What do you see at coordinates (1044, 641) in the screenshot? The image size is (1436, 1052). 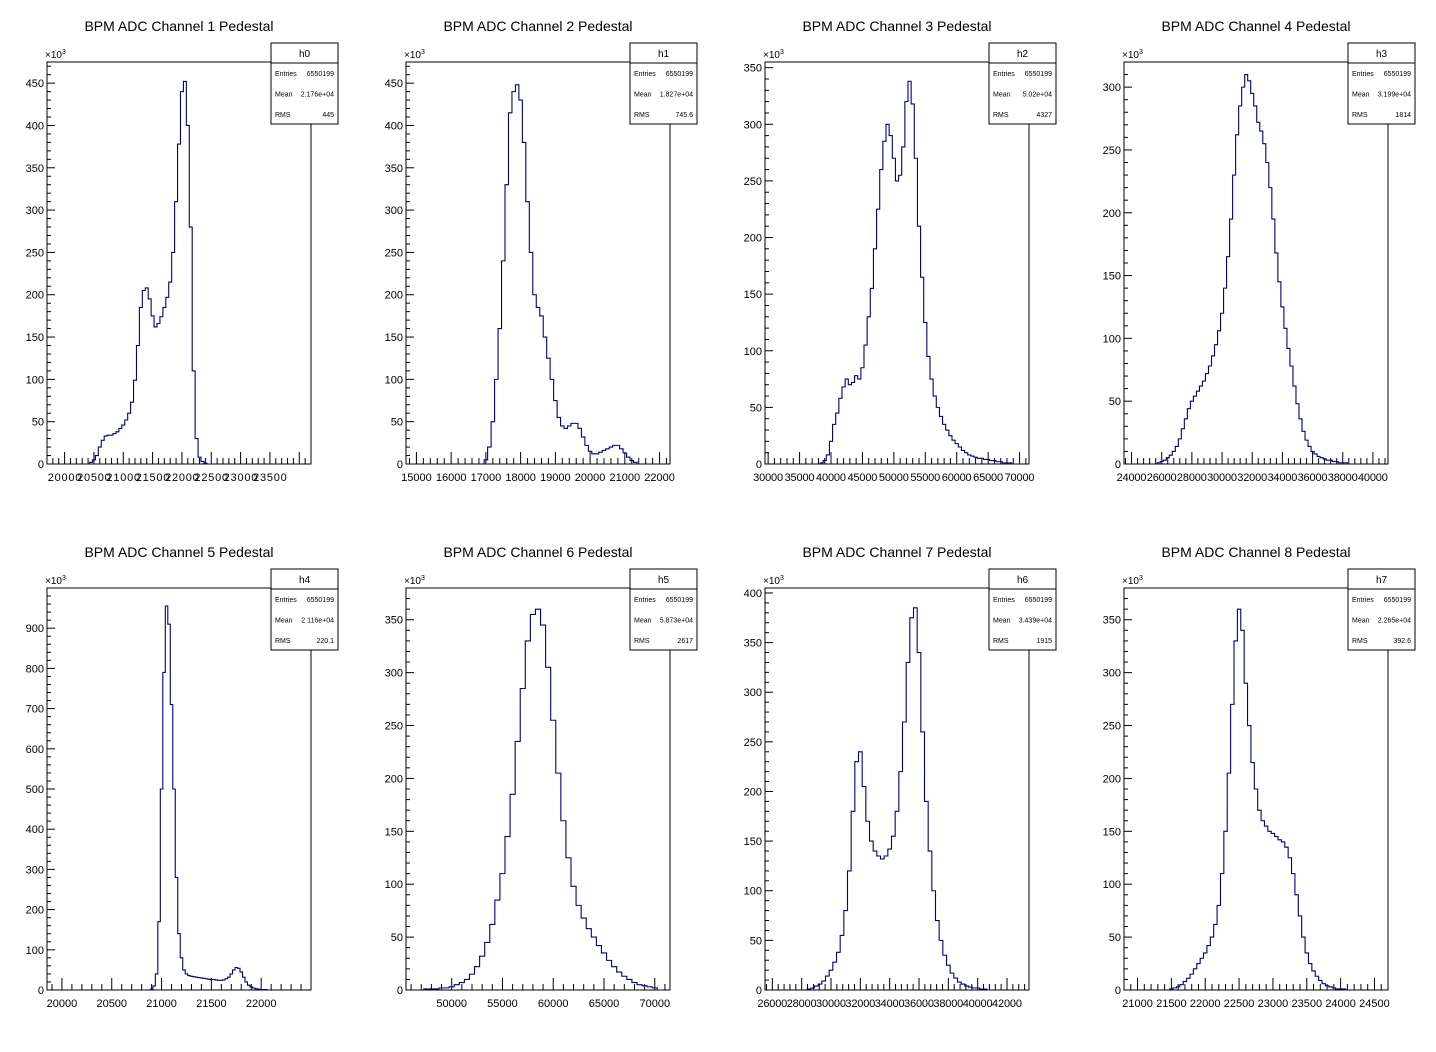 I see `stat-value: 1915` at bounding box center [1044, 641].